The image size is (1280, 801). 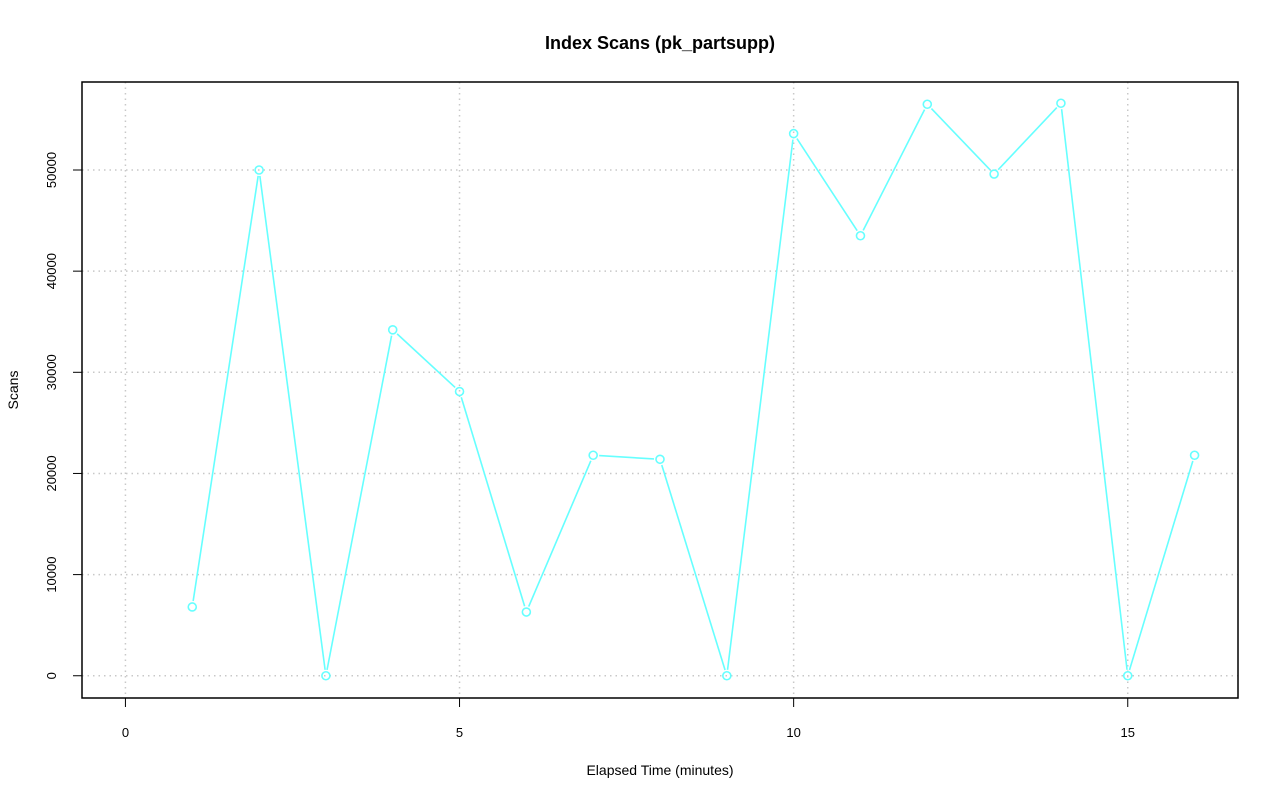 What do you see at coordinates (51, 372) in the screenshot?
I see `y-tick-label: 30000` at bounding box center [51, 372].